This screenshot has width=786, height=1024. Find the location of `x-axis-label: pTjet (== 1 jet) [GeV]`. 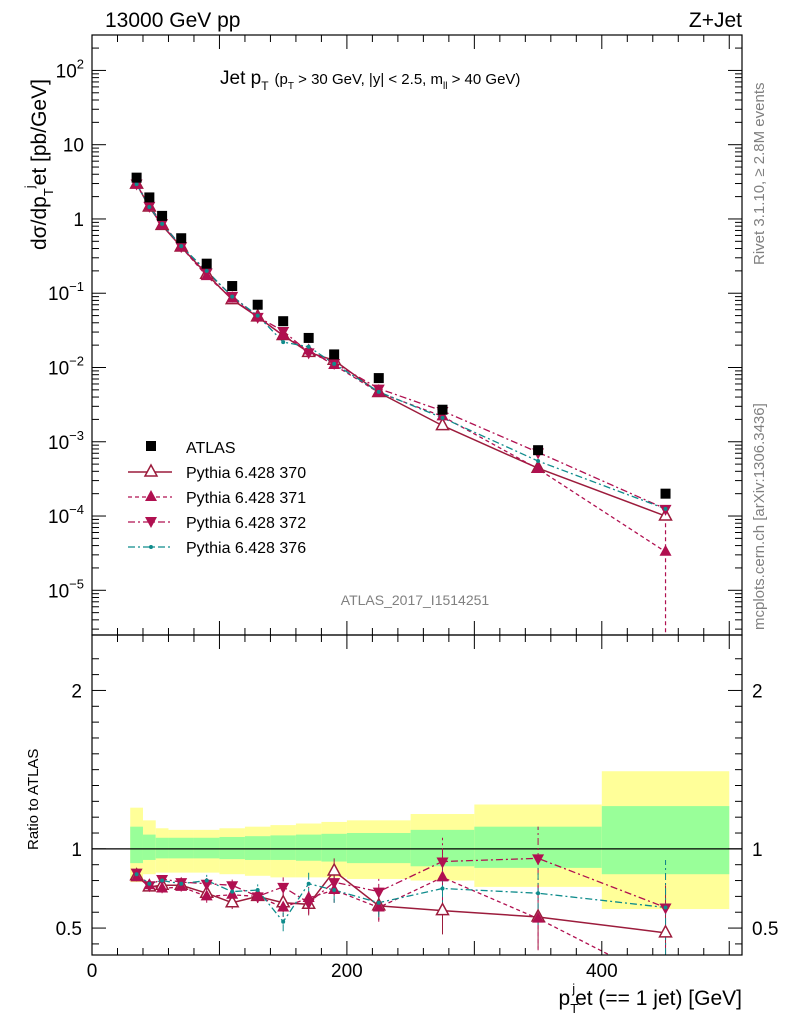

x-axis-label: pTjet (== 1 jet) [GeV] is located at coordinates (650, 998).